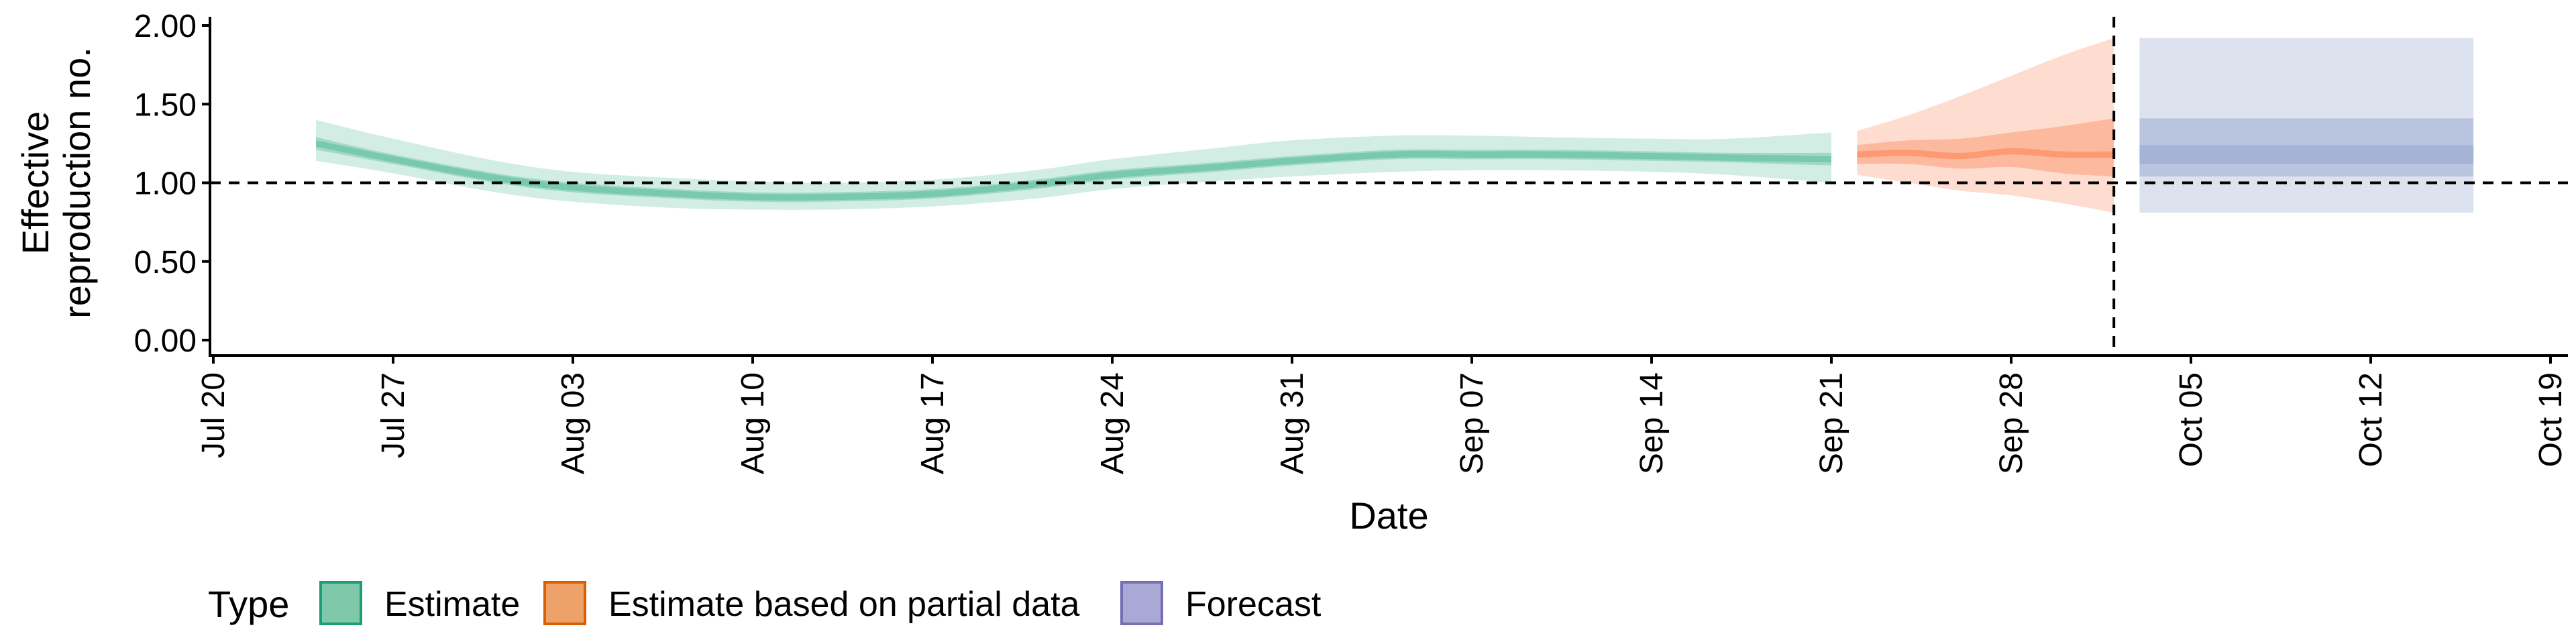 This screenshot has width=2576, height=644. What do you see at coordinates (77, 183) in the screenshot?
I see `y-axis-title-line: reproduction no.` at bounding box center [77, 183].